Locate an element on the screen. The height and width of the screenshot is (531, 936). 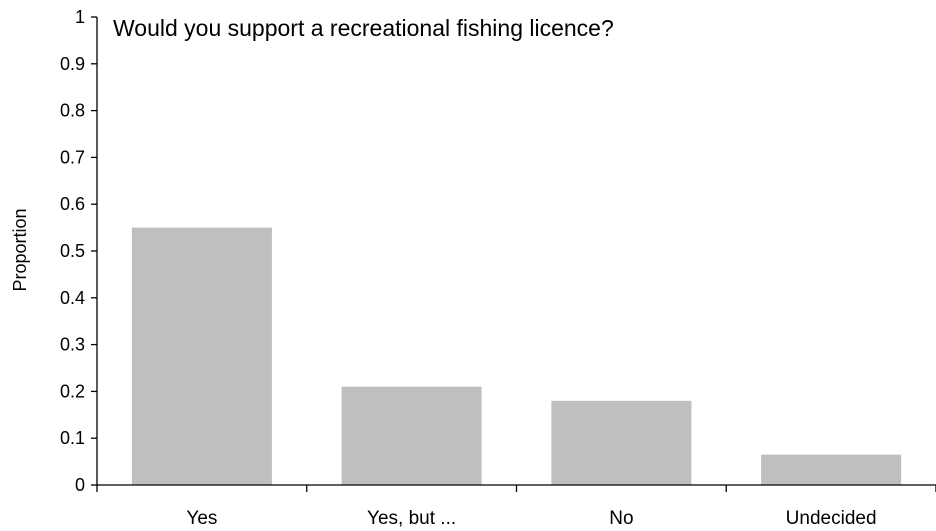
y-tick-label: 0.2 is located at coordinates (72, 391).